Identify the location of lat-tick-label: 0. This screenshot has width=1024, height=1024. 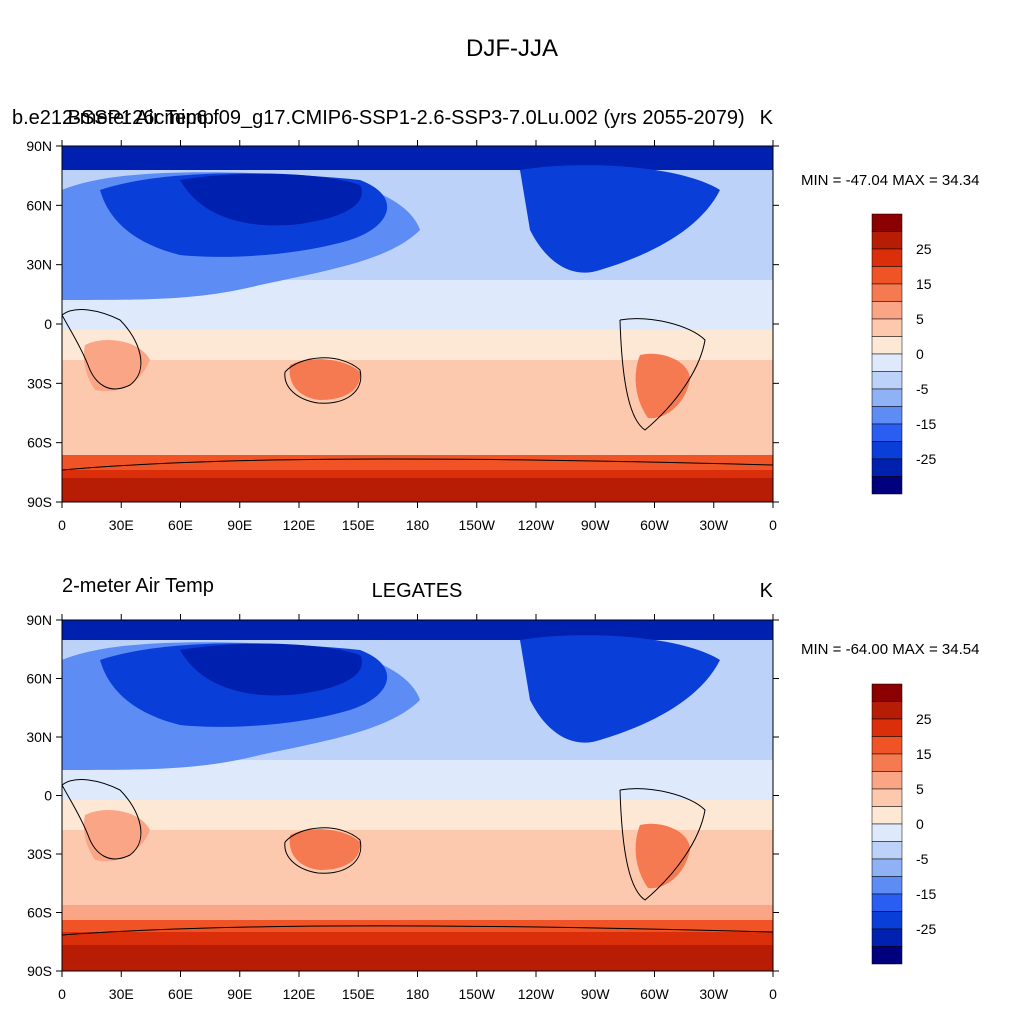
(48, 324).